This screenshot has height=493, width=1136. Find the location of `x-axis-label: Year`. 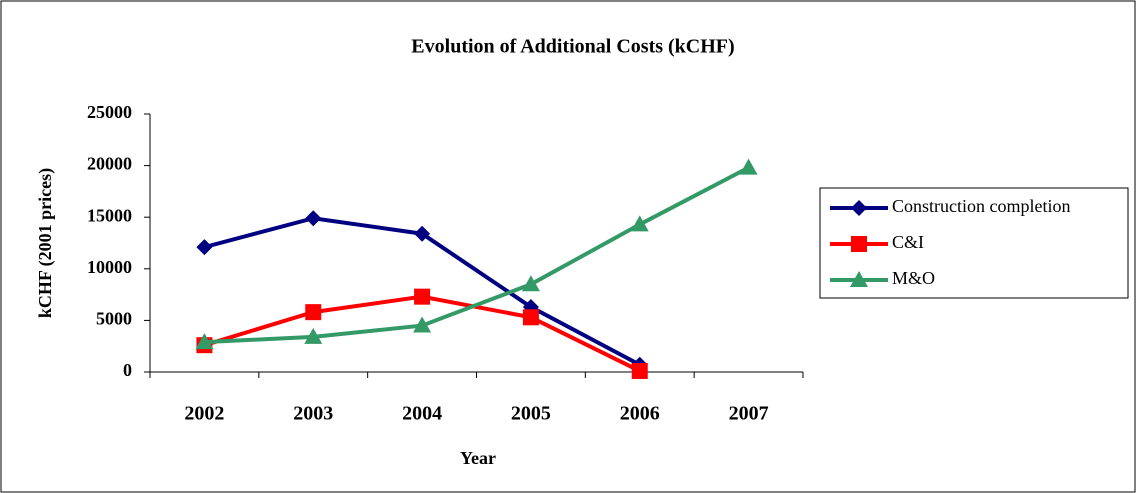

x-axis-label: Year is located at coordinates (478, 458).